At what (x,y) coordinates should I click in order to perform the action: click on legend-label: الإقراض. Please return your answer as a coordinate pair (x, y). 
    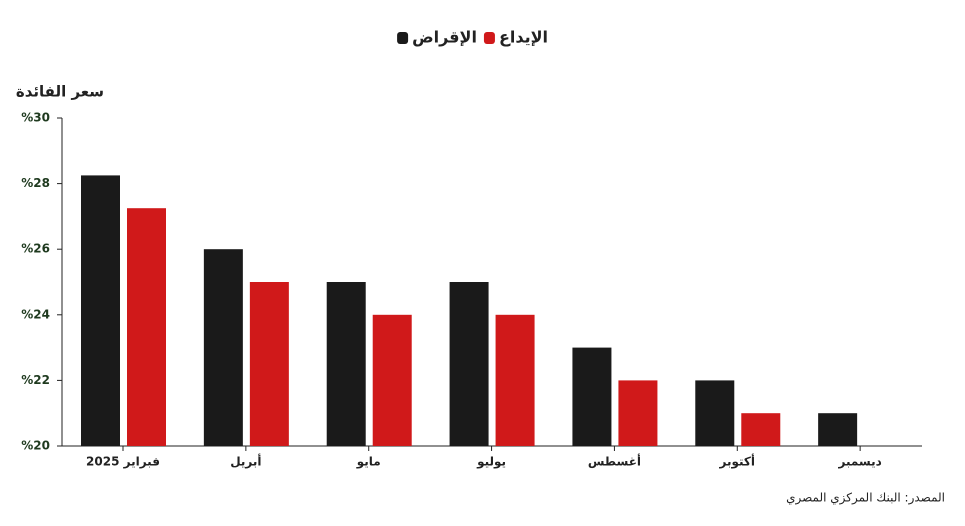
    Looking at the image, I should click on (444, 37).